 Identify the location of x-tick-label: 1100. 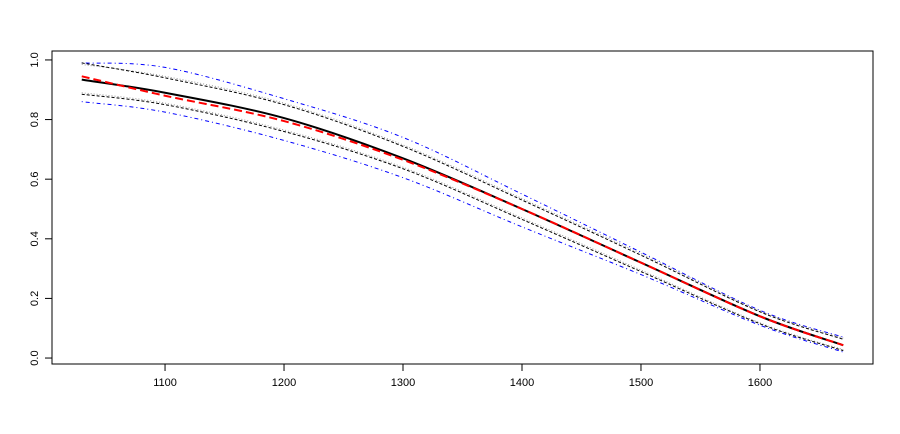
(165, 383).